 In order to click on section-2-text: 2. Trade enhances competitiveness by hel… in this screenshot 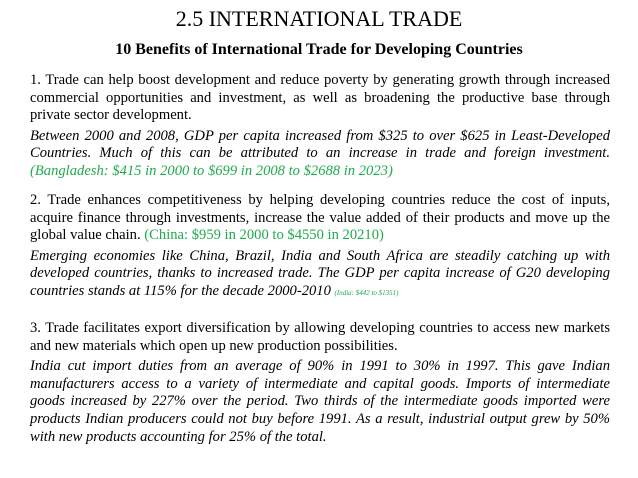, I will do `click(320, 218)`.